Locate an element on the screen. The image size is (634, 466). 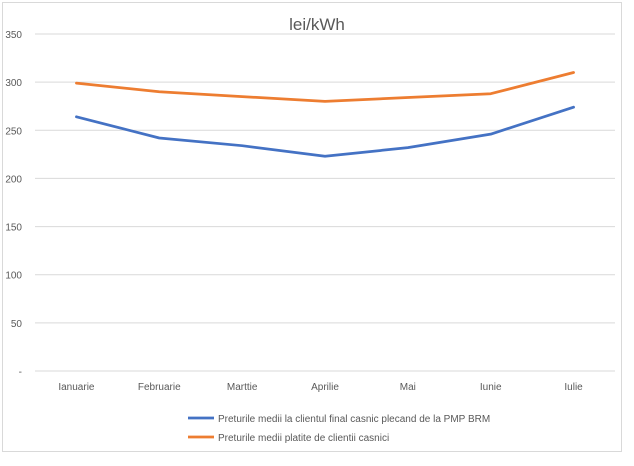
x-tick-label: Mai is located at coordinates (408, 387).